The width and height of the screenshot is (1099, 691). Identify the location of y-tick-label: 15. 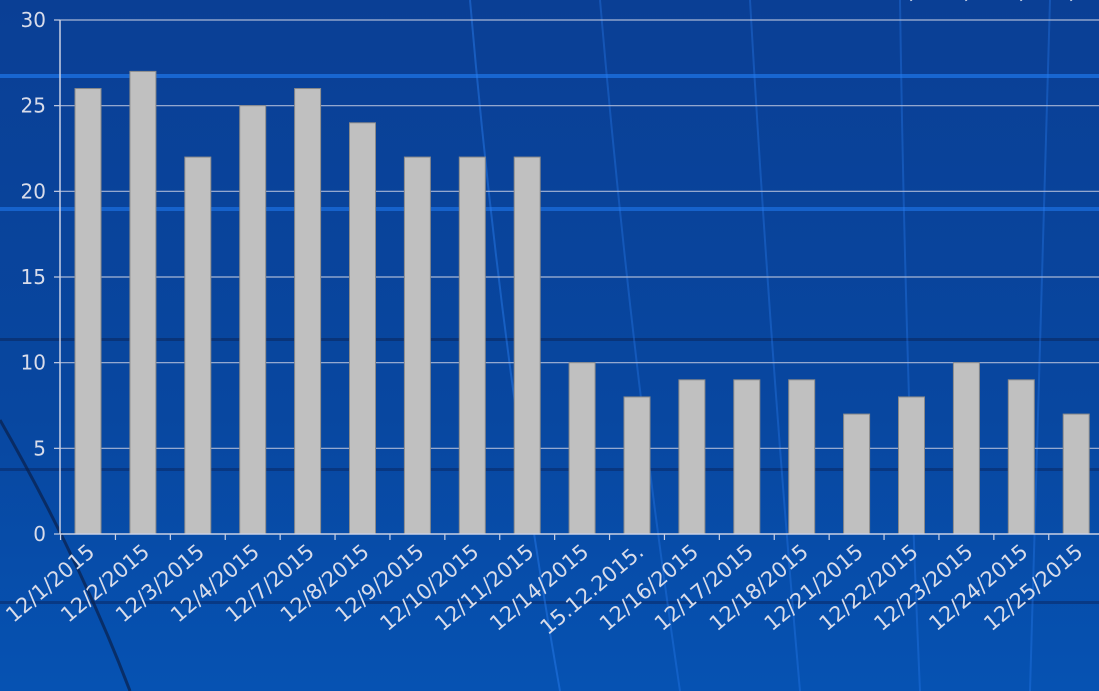
(33, 277).